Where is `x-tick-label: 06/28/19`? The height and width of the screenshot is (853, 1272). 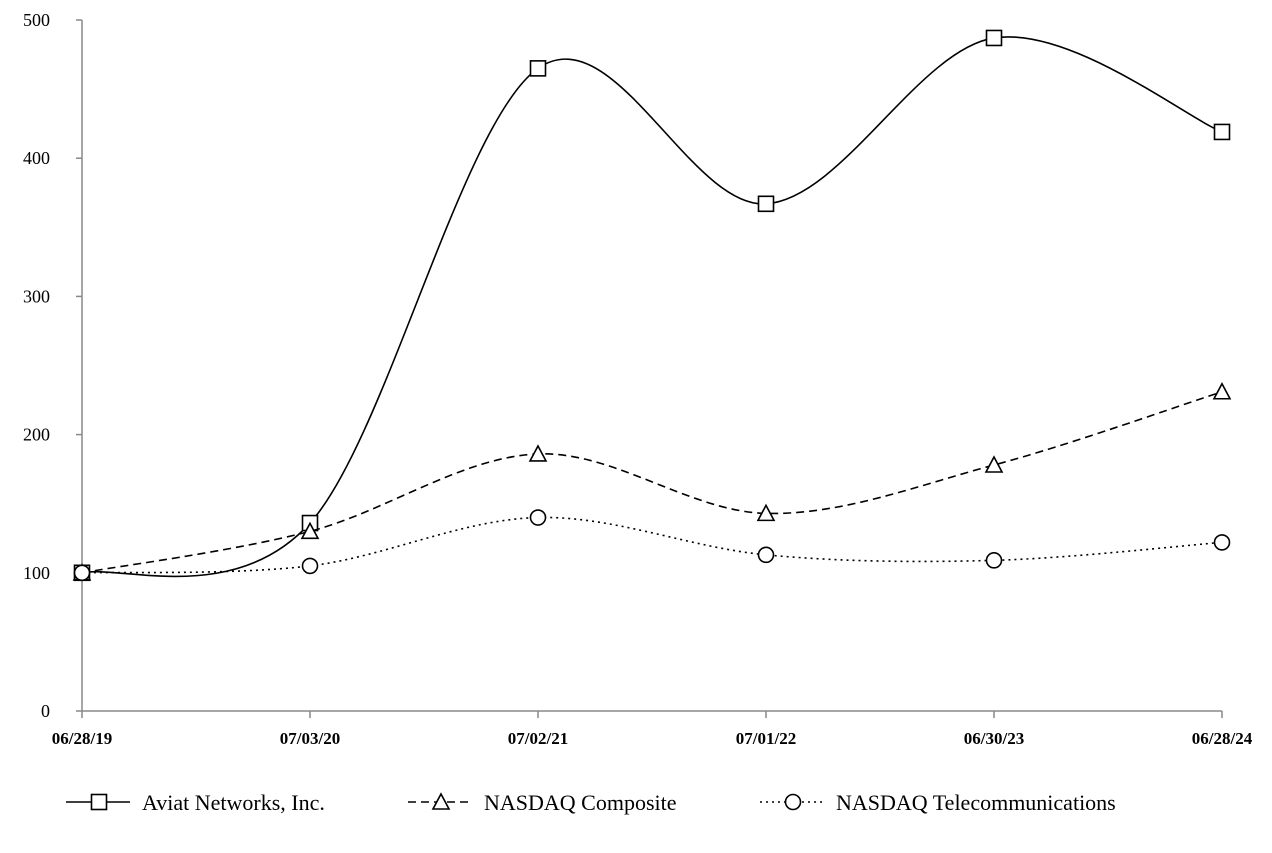
x-tick-label: 06/28/19 is located at coordinates (82, 738).